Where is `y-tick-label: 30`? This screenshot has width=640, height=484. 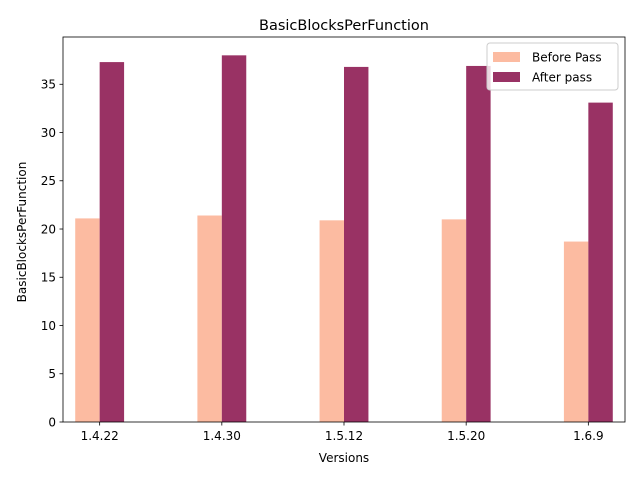
y-tick-label: 30 is located at coordinates (48, 133).